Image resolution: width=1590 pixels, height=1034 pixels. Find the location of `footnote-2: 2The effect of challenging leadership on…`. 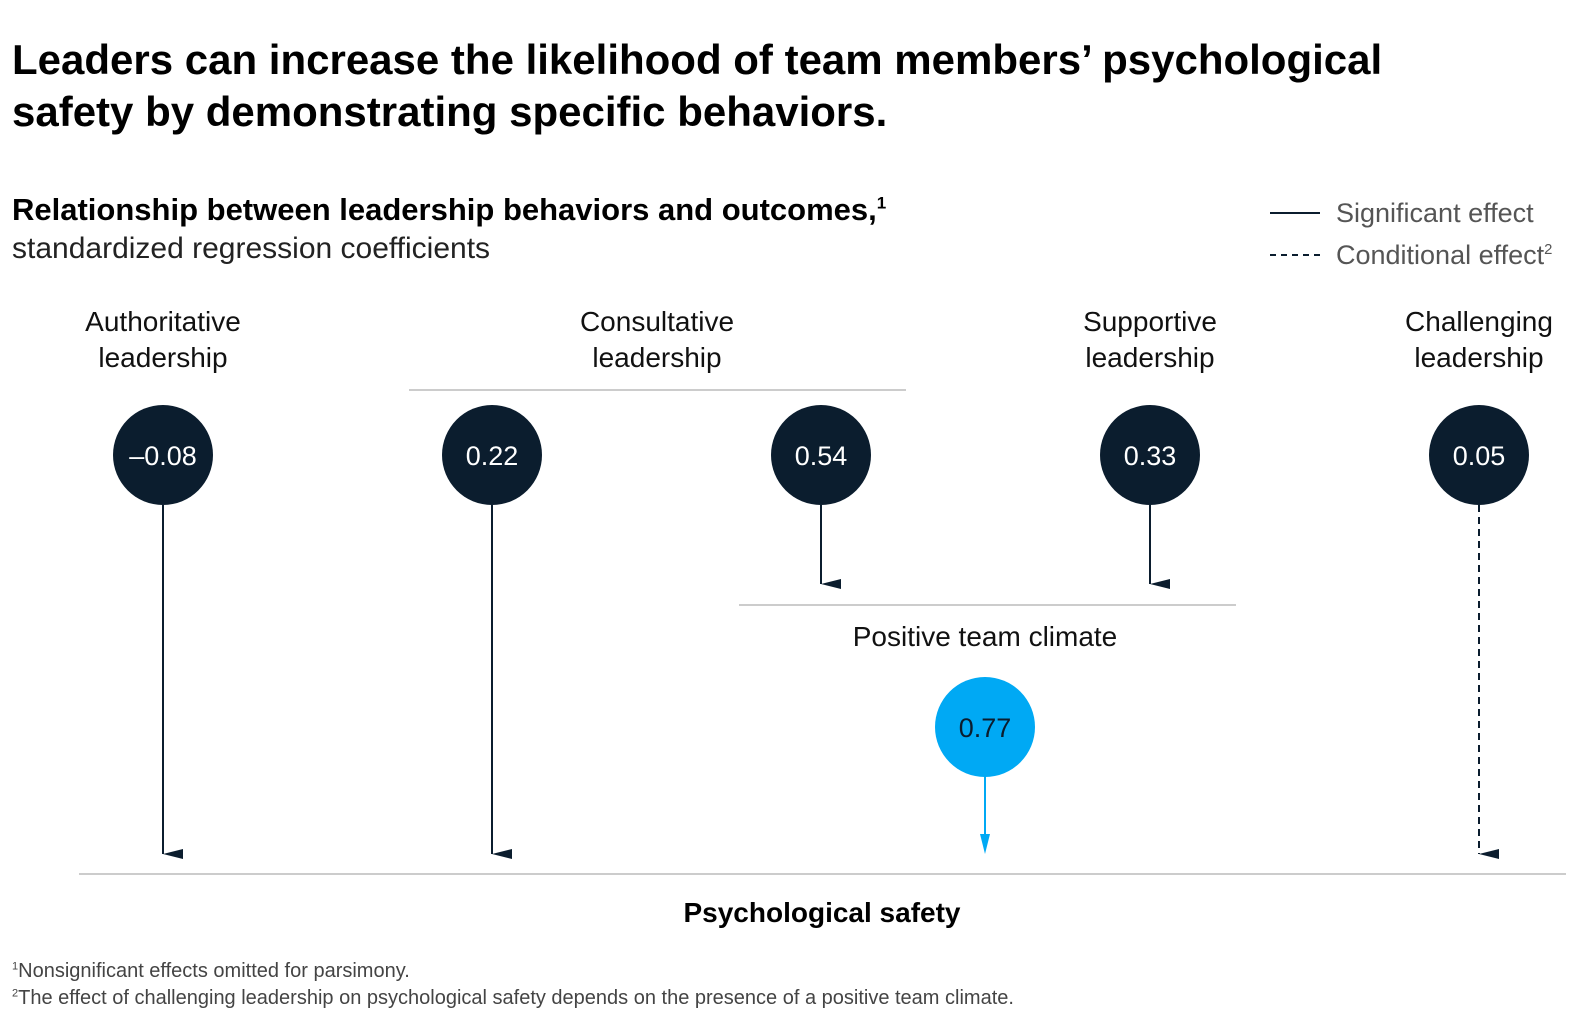

footnote-2: 2The effect of challenging leadership on… is located at coordinates (762, 998).